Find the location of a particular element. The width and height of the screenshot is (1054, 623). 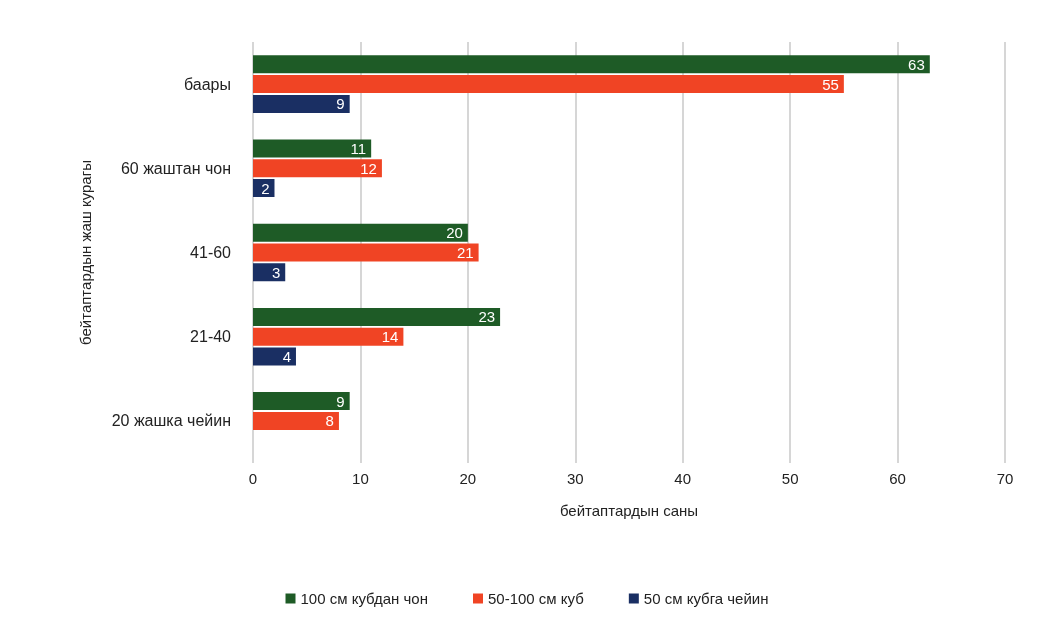

legend-label: 50 см кубга чейин is located at coordinates (706, 598).